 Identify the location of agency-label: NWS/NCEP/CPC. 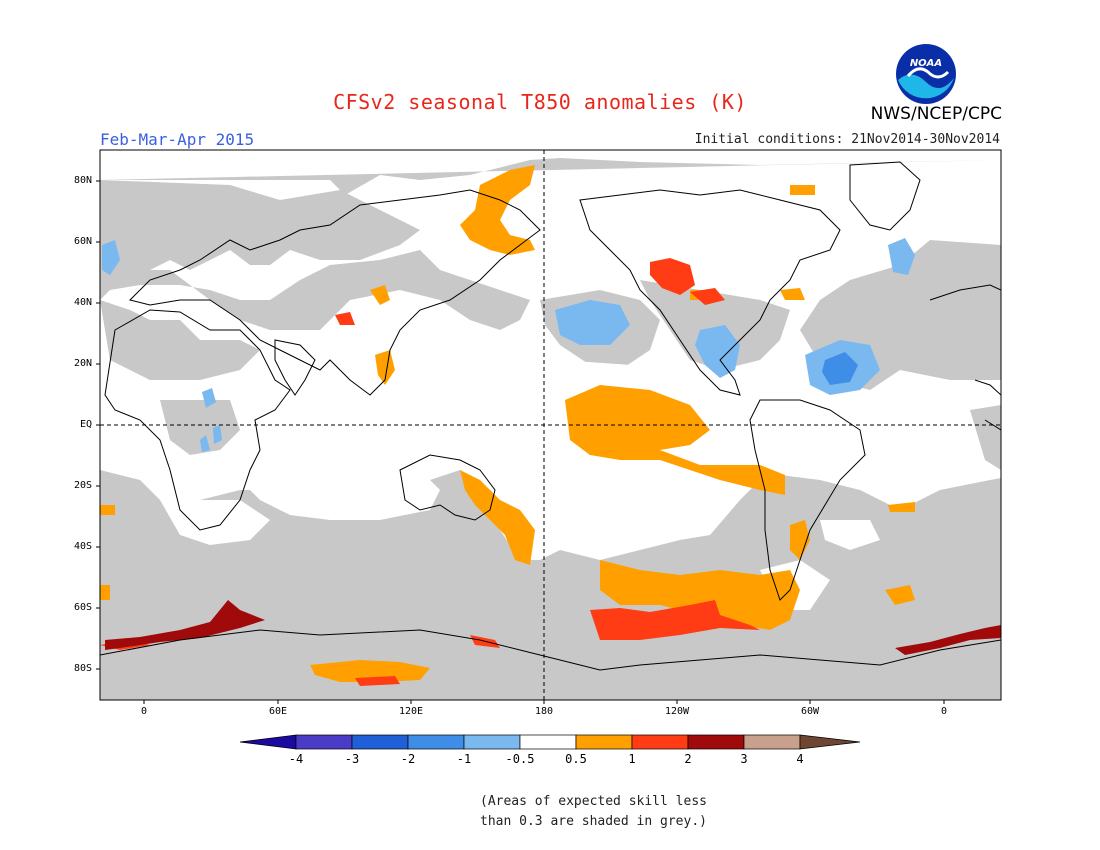
(936, 114).